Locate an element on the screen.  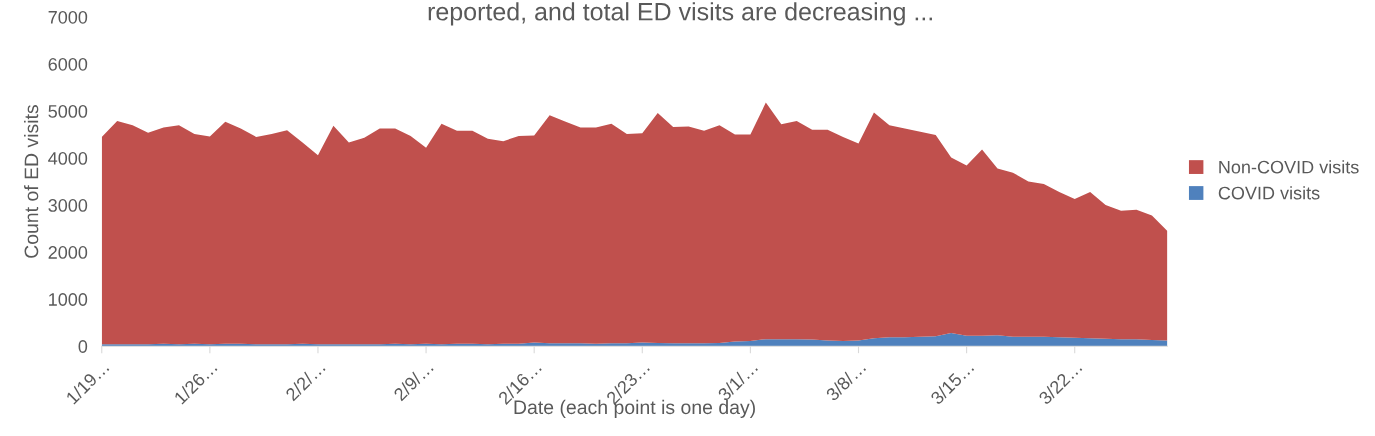
legend-label: COVID visits is located at coordinates (1269, 193).